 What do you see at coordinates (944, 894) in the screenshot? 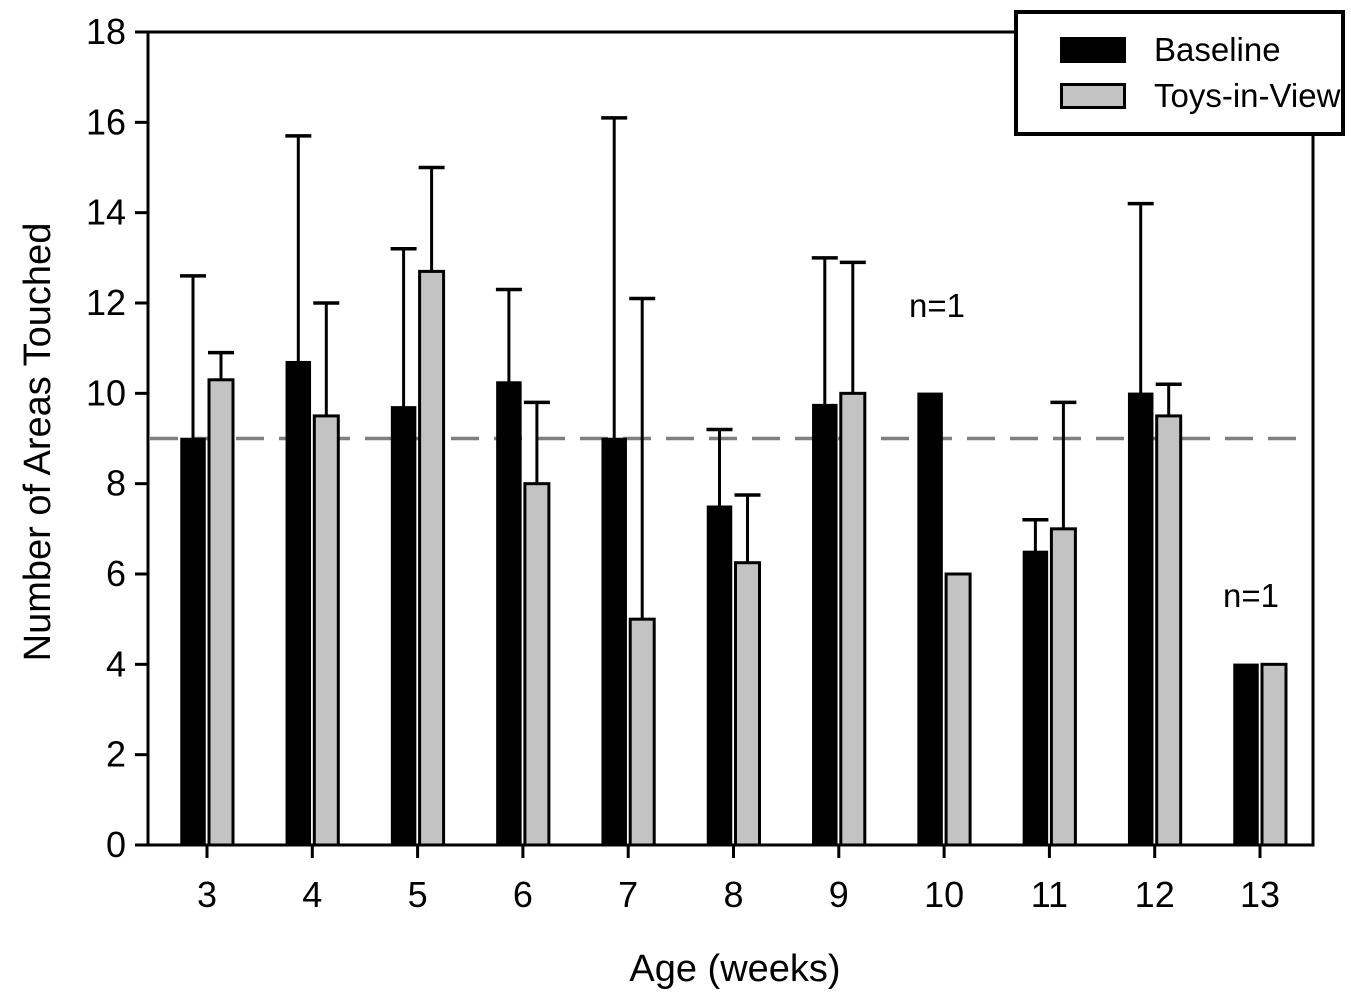
I see `x-tick-label-week-10: 10` at bounding box center [944, 894].